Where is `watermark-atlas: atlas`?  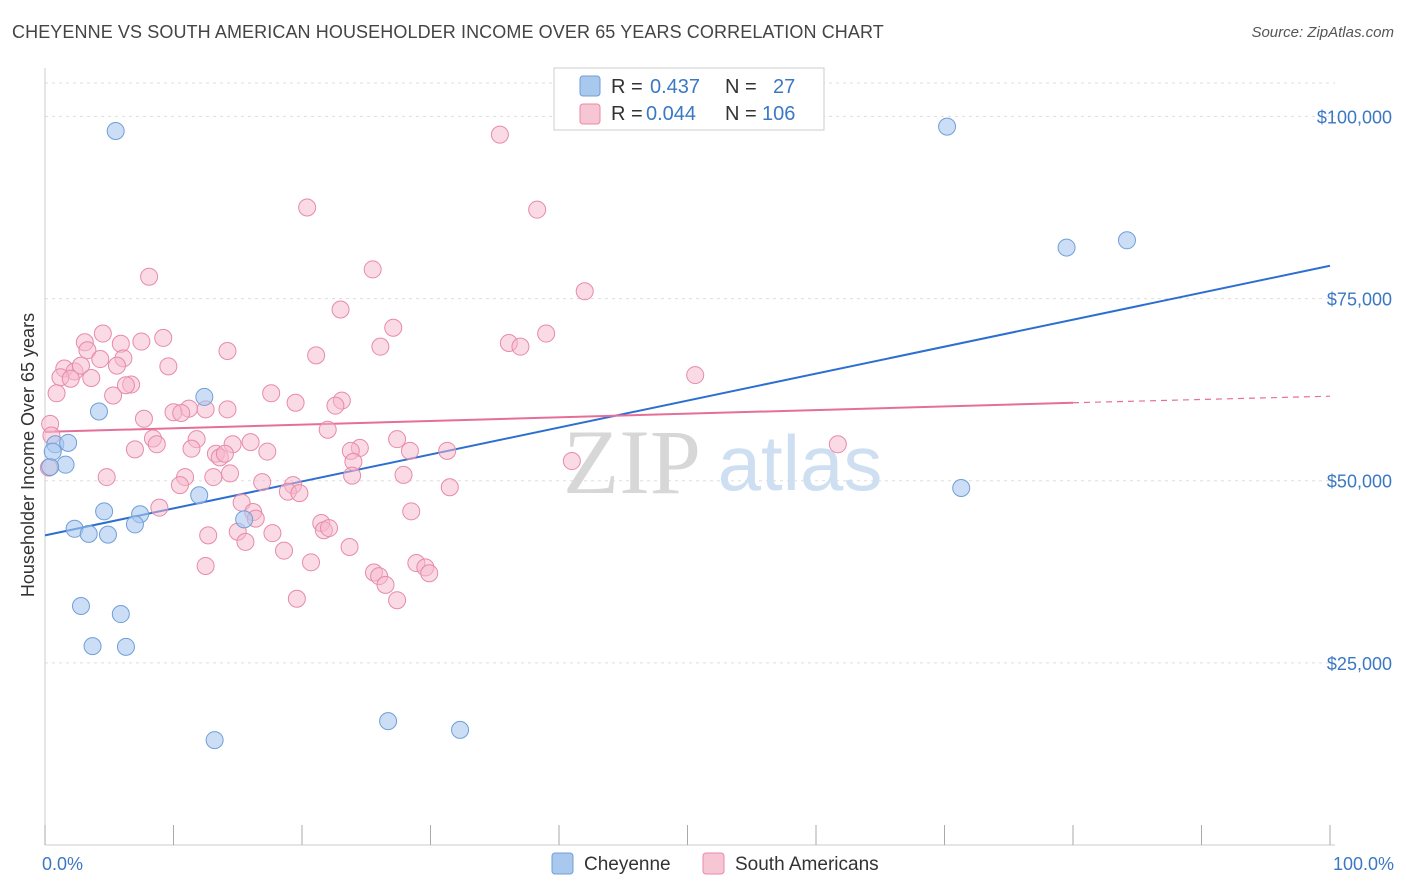
watermark-atlas: atlas is located at coordinates (800, 463).